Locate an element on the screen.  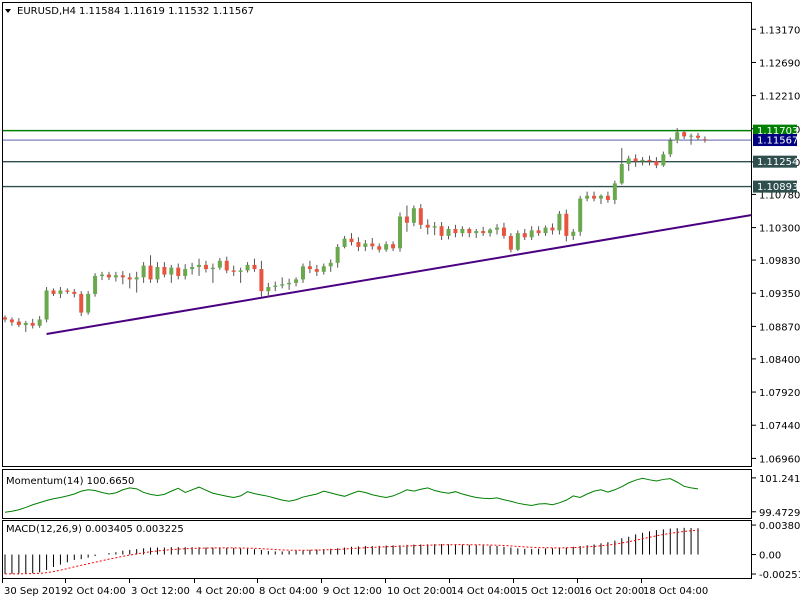
momentum-axis: 101.2417 99.4729 is located at coordinates (776, 496).